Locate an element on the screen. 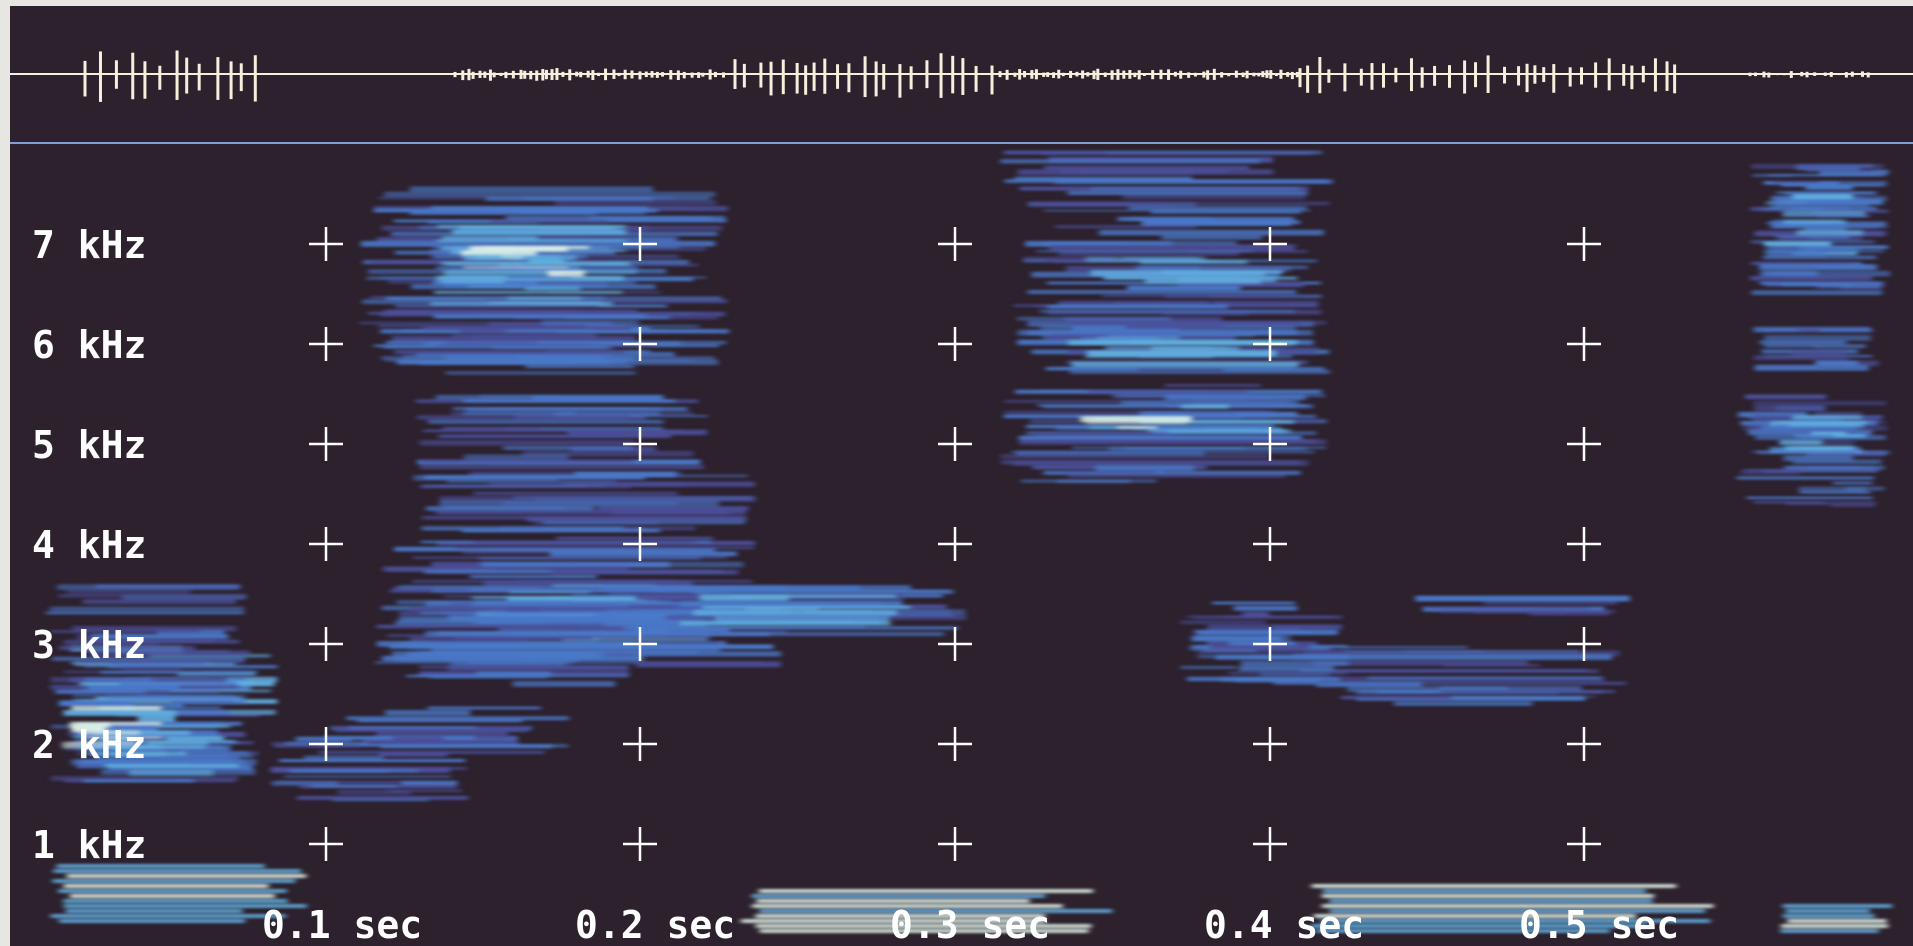 The width and height of the screenshot is (1913, 946). time-label-0.3: 0.3 sec is located at coordinates (970, 924).